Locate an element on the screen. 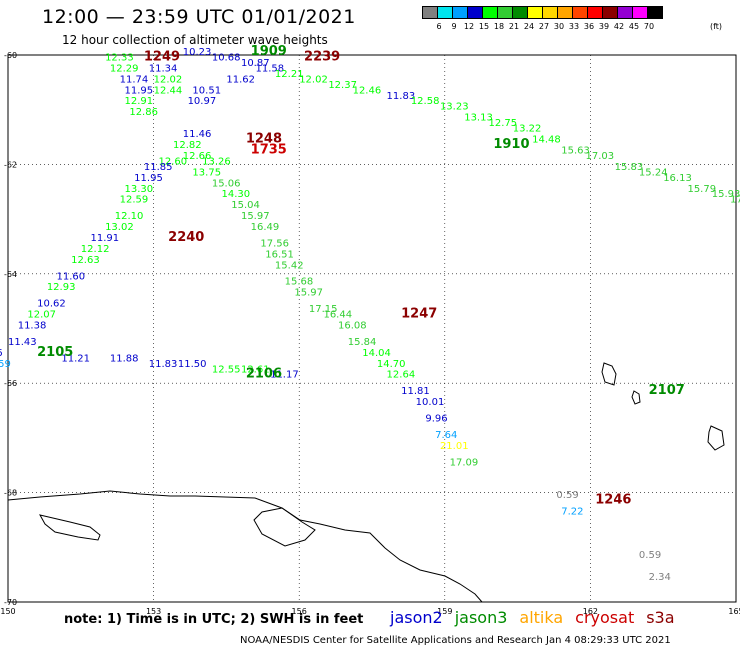 This screenshot has height=650, width=740. satellite-legend: jason2 jason3 altika cryosat s3a is located at coordinates (538, 617).